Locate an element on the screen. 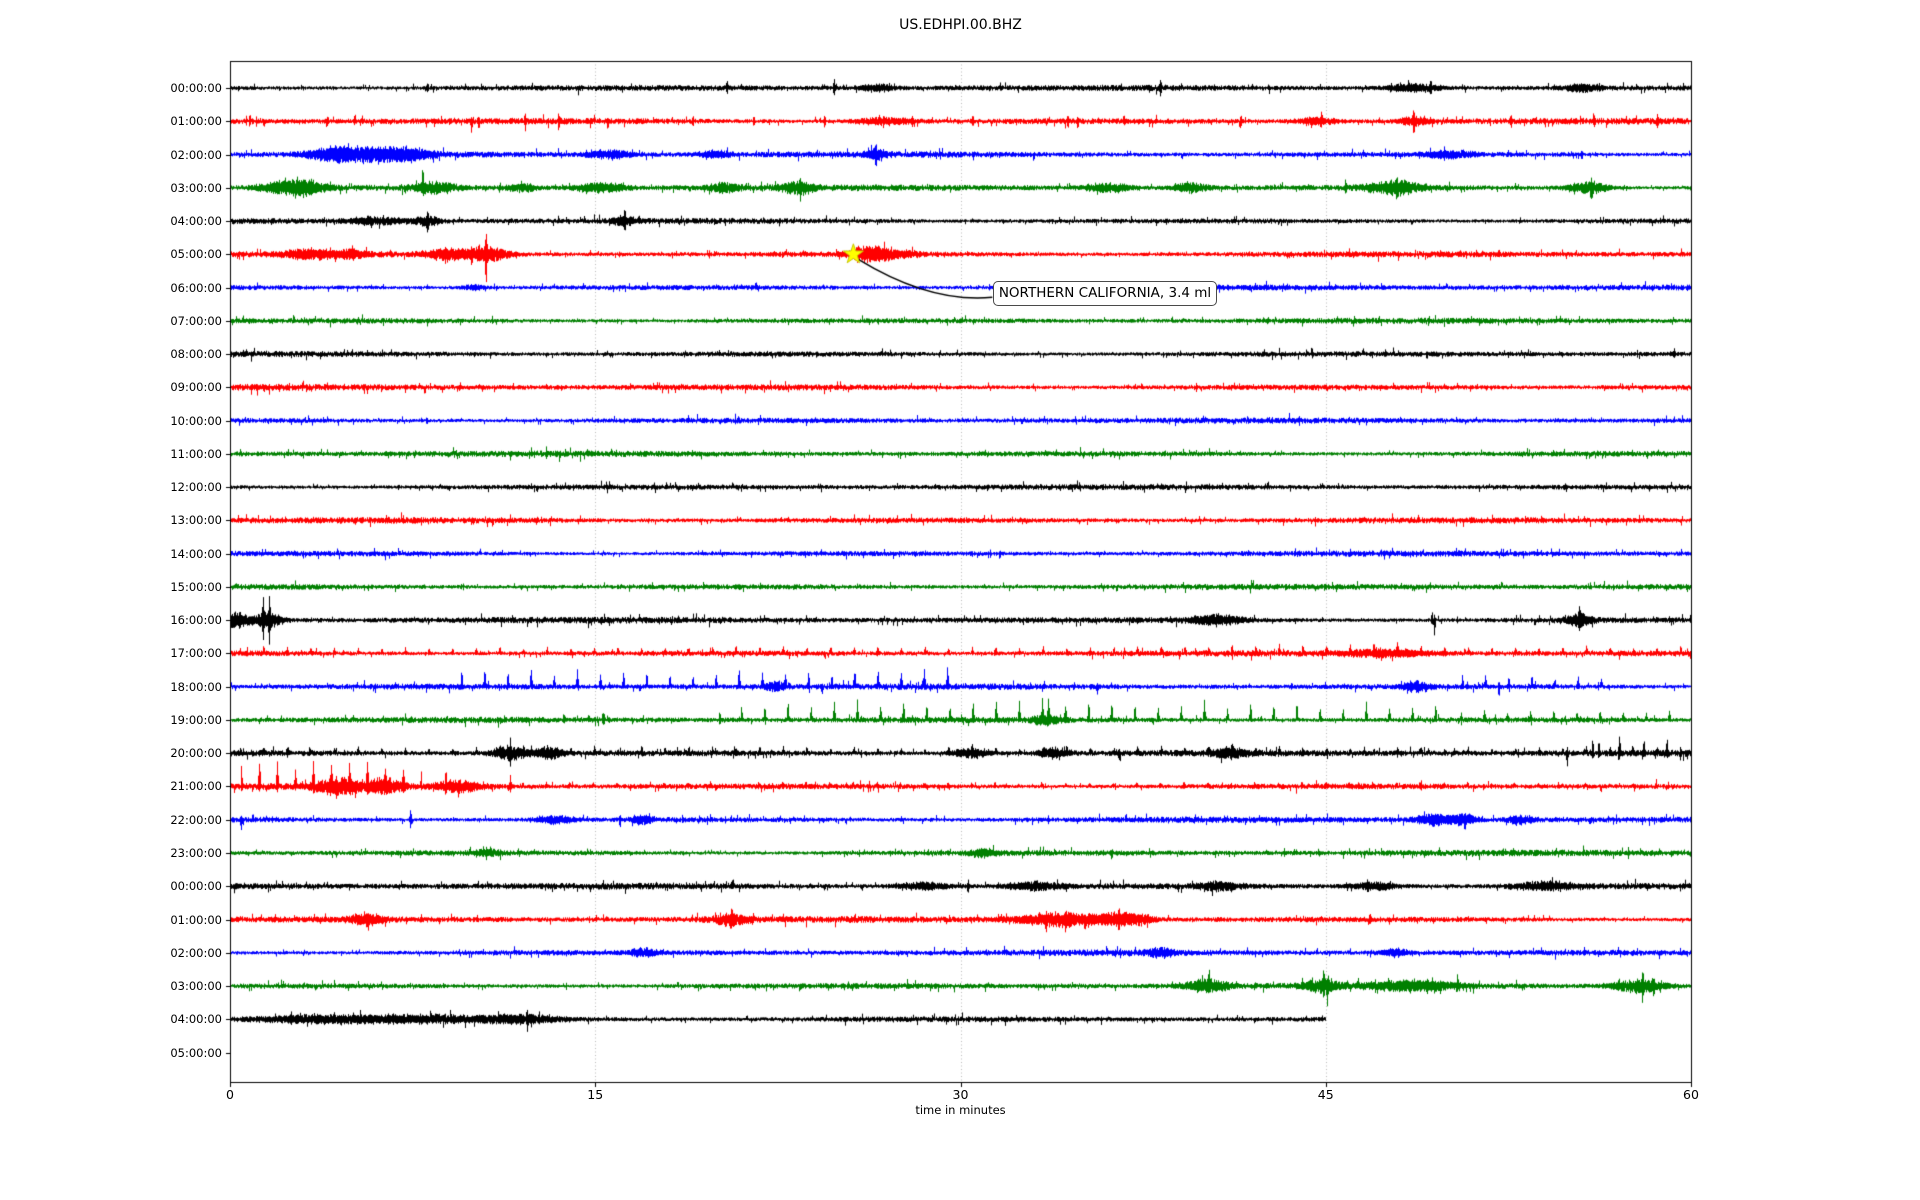 Image resolution: width=1920 pixels, height=1200 pixels. y-tick-label: 07:00:00 is located at coordinates (196, 320).